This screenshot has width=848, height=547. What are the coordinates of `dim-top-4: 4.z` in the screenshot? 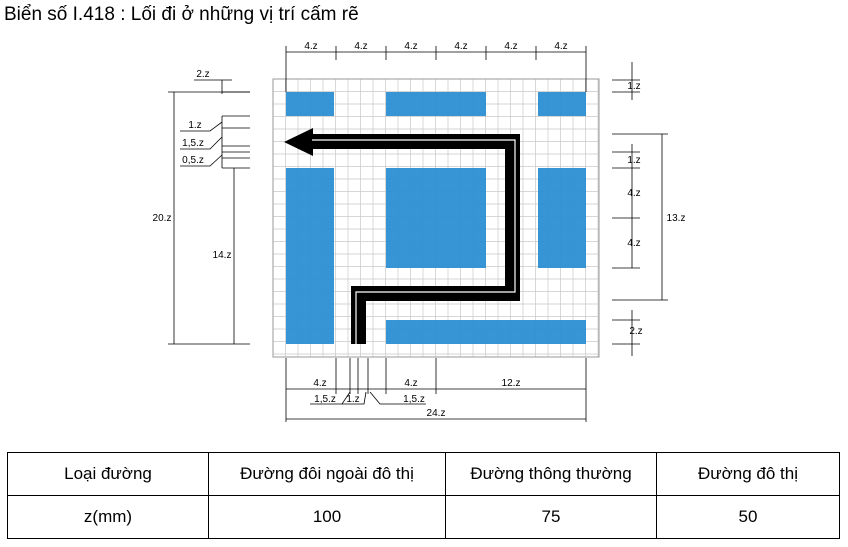 It's located at (460, 46).